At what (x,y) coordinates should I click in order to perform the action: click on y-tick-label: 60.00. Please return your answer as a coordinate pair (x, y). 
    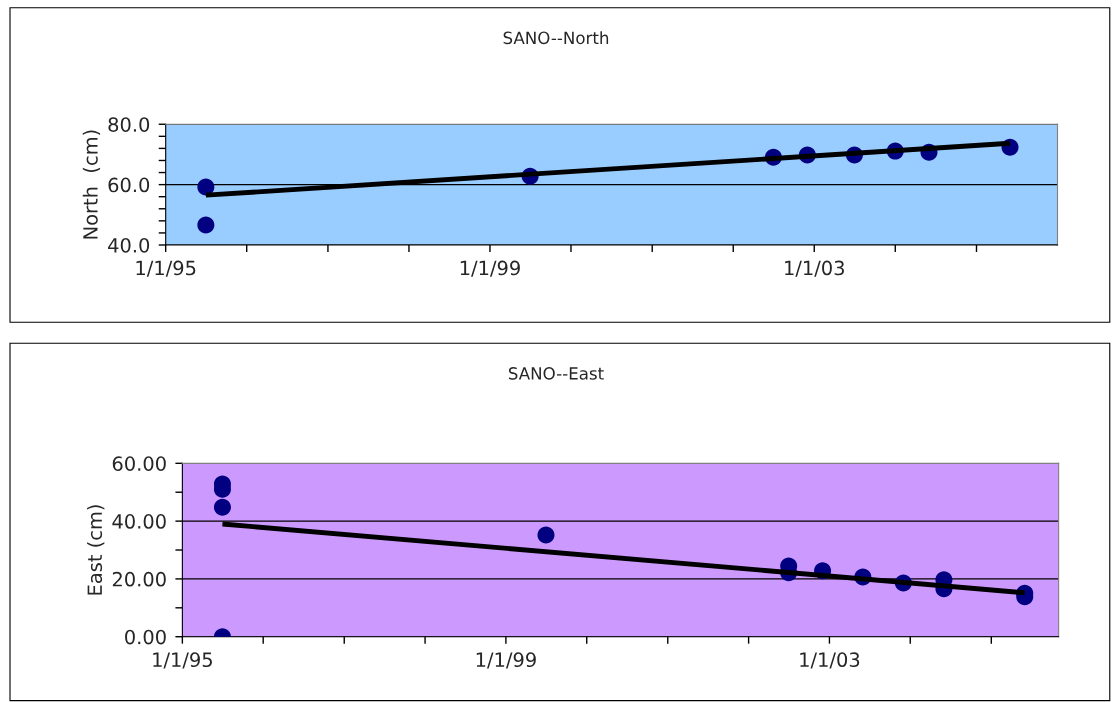
    Looking at the image, I should click on (139, 463).